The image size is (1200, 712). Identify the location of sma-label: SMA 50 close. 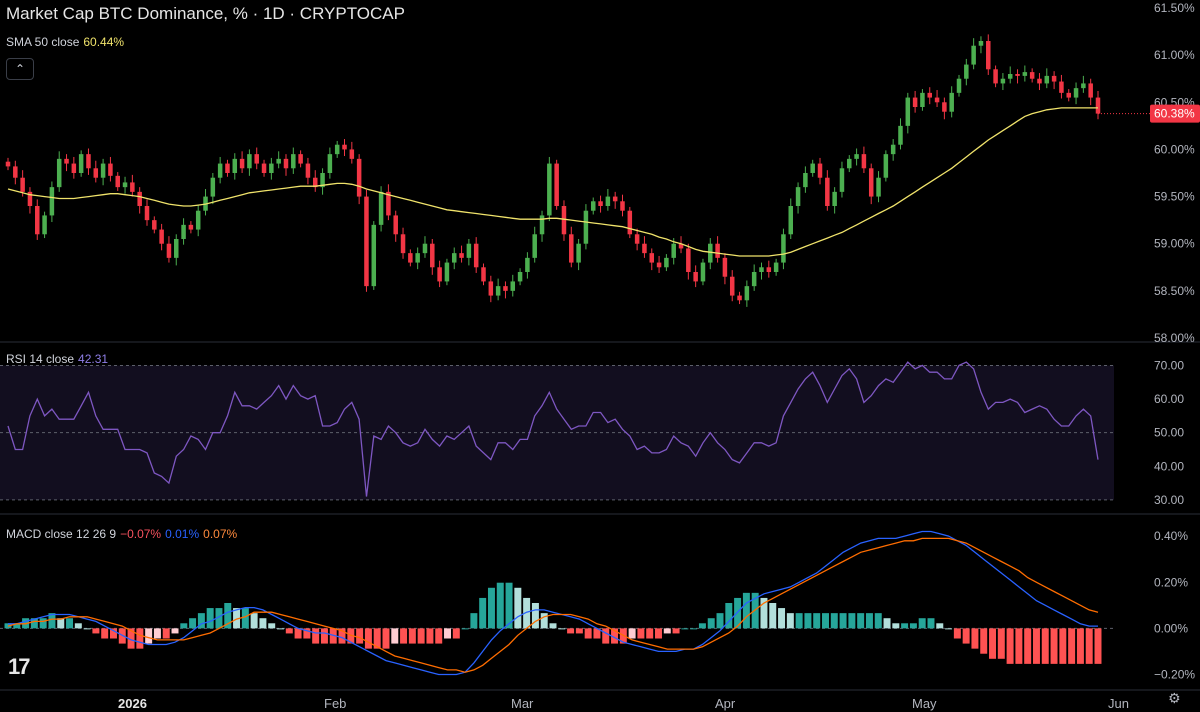
(43, 42).